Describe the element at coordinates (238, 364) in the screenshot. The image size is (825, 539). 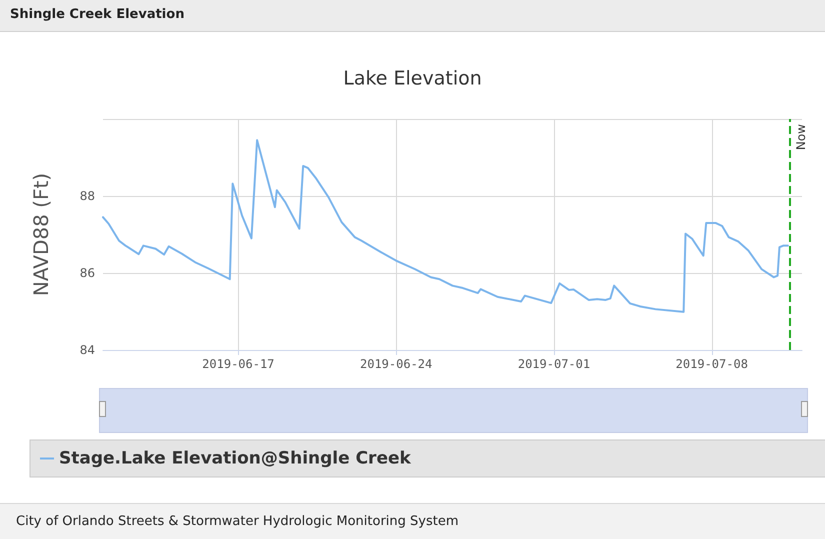
I see `x-tick-label: 2019-06-17` at that location.